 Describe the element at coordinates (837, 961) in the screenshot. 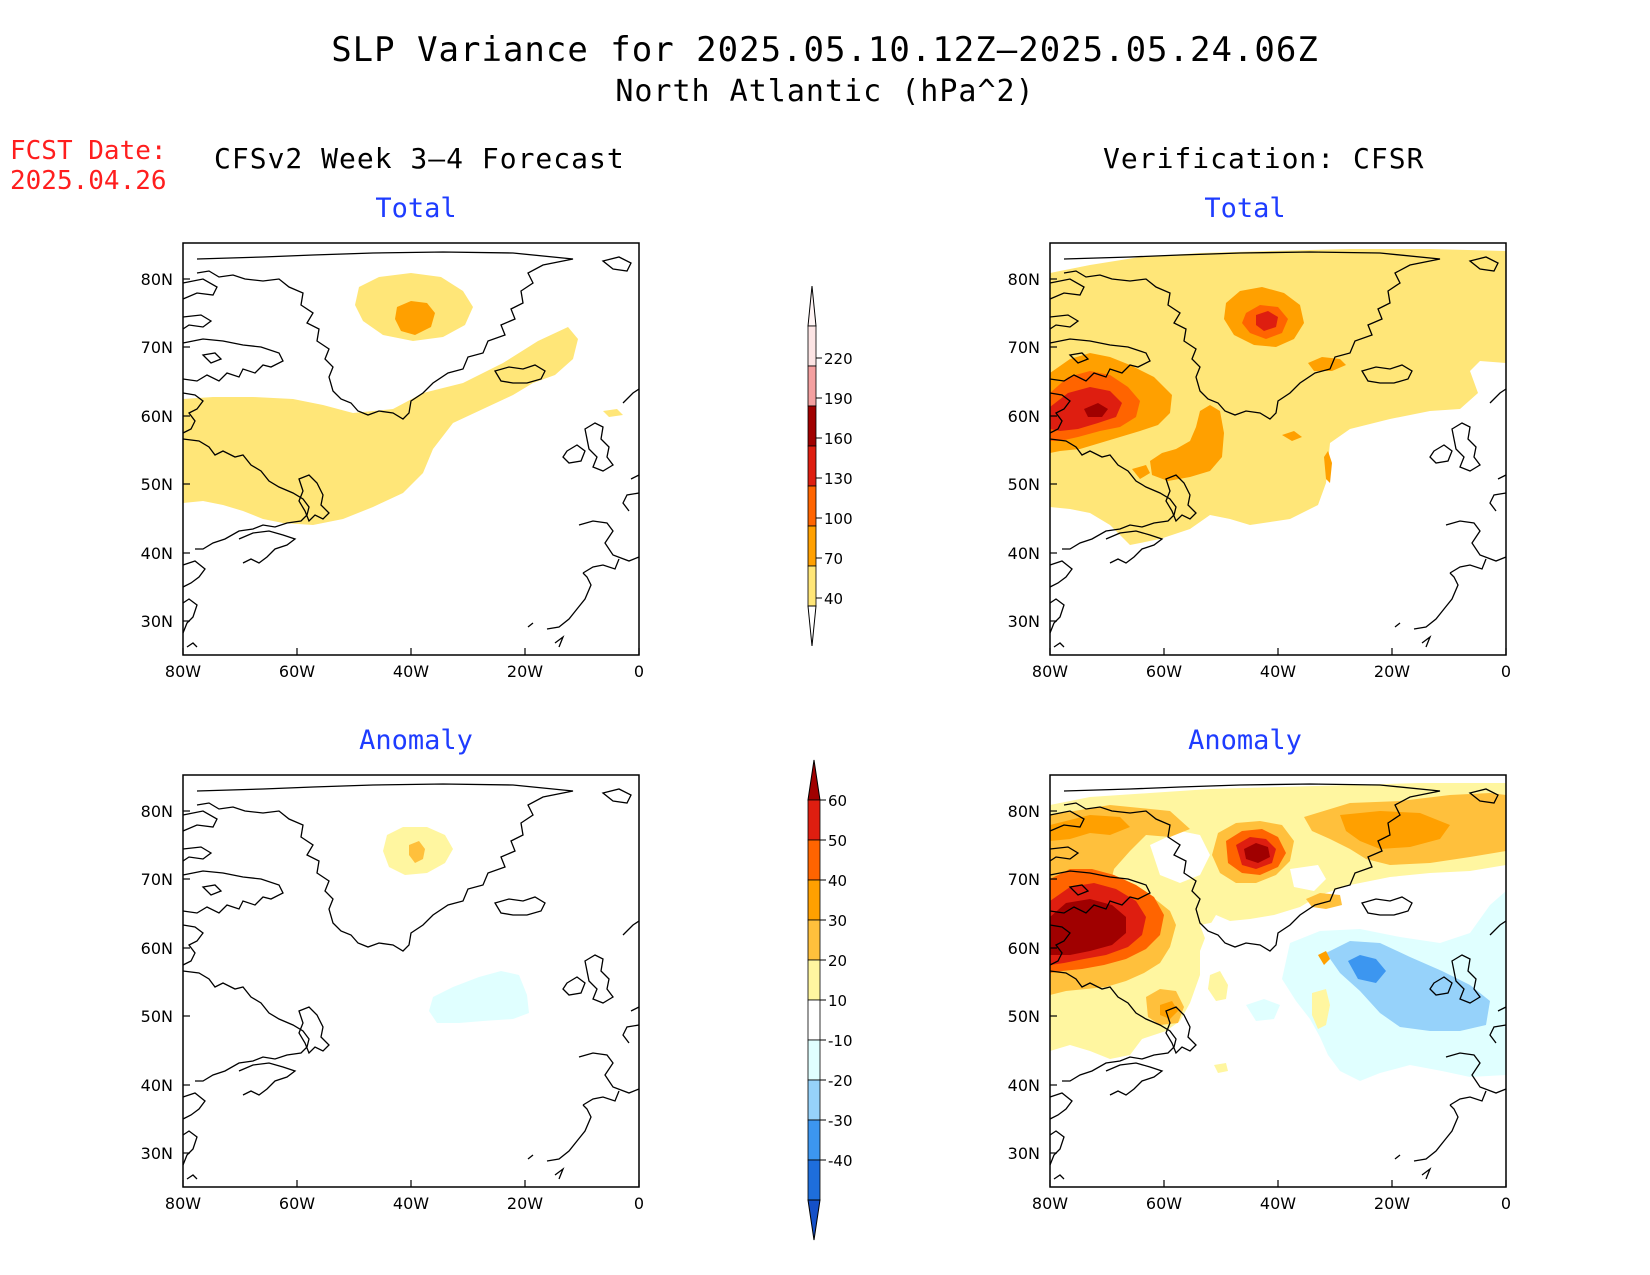

I see `colorbar-anomaly-label: 20` at that location.